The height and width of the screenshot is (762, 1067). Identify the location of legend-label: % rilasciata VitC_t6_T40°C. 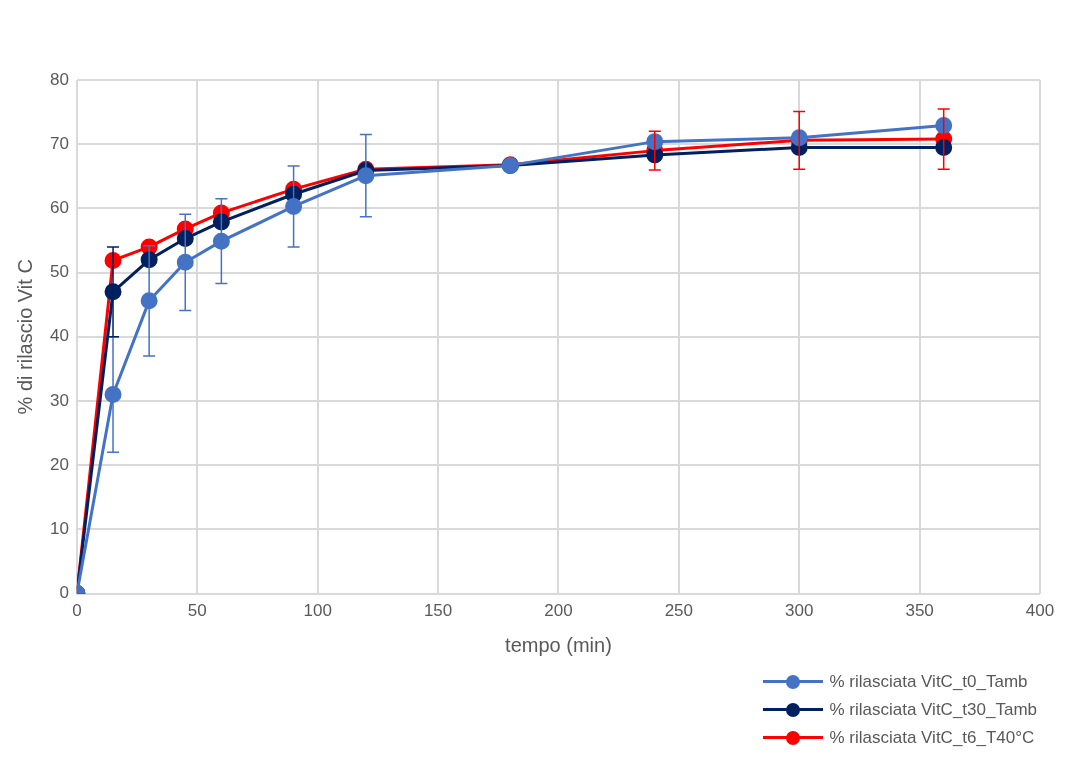
(932, 738).